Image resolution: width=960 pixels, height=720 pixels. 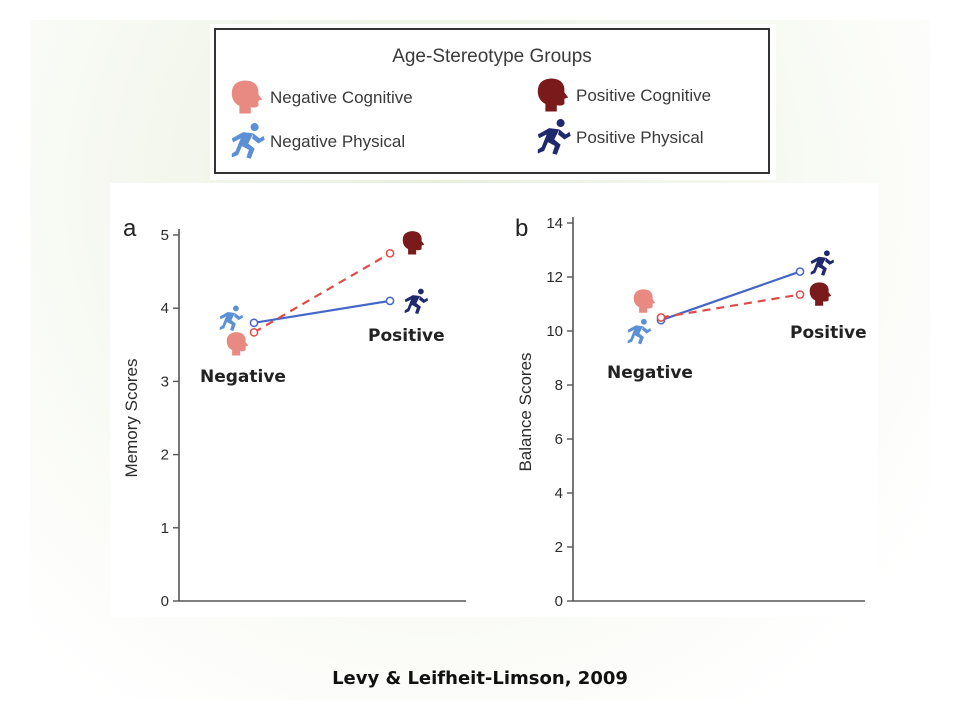 What do you see at coordinates (640, 137) in the screenshot?
I see `legend-label: Positive Physical` at bounding box center [640, 137].